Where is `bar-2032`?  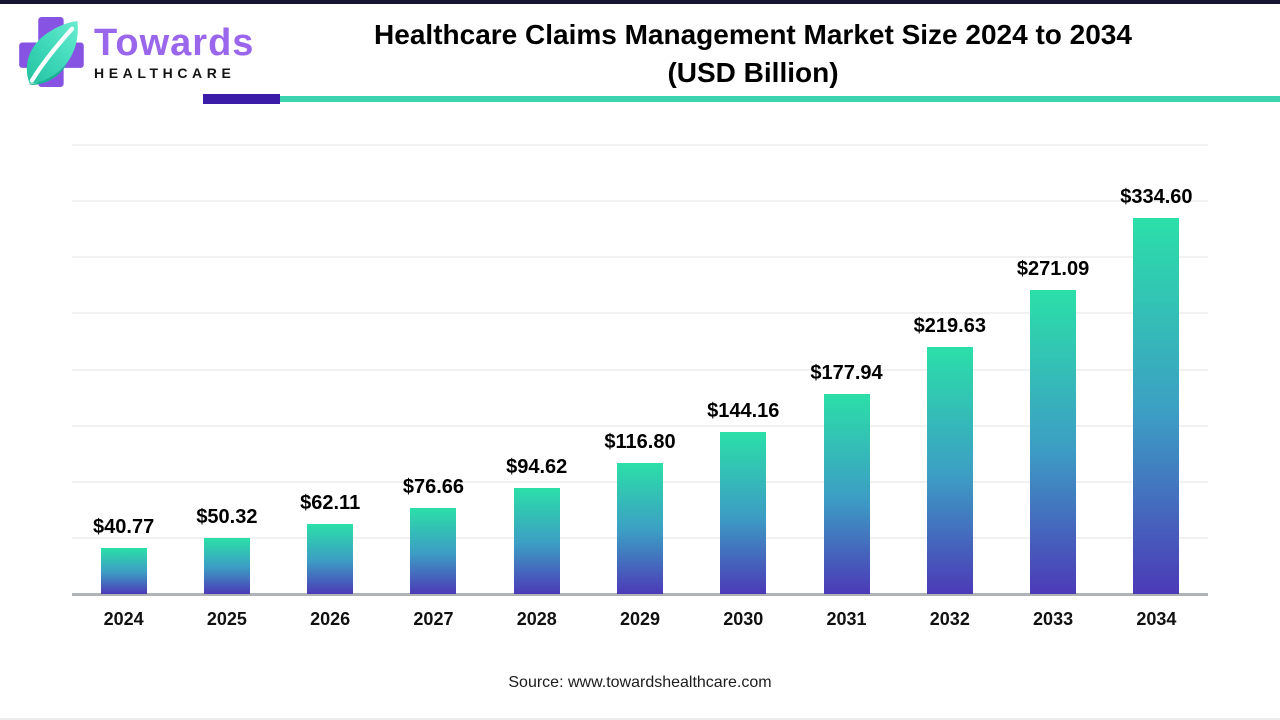
bar-2032 is located at coordinates (949, 470).